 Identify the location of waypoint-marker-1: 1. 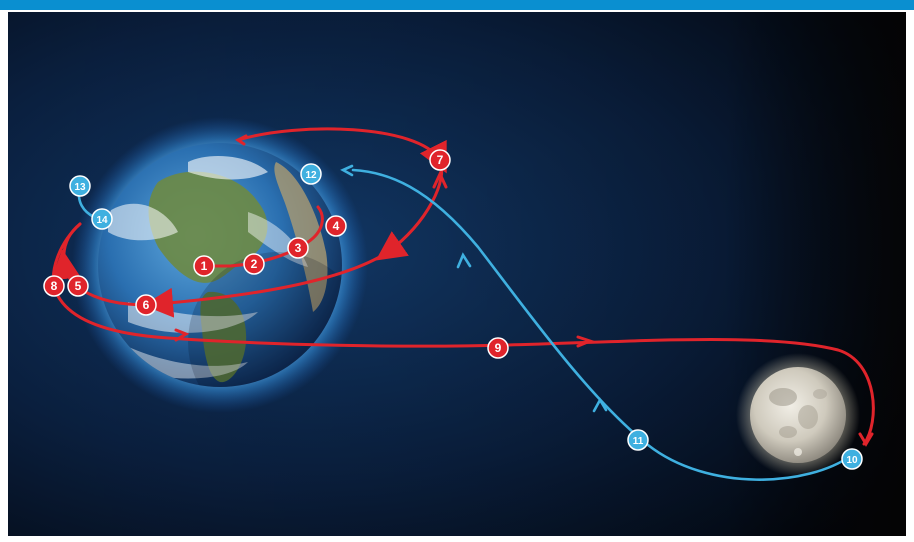
(204, 266).